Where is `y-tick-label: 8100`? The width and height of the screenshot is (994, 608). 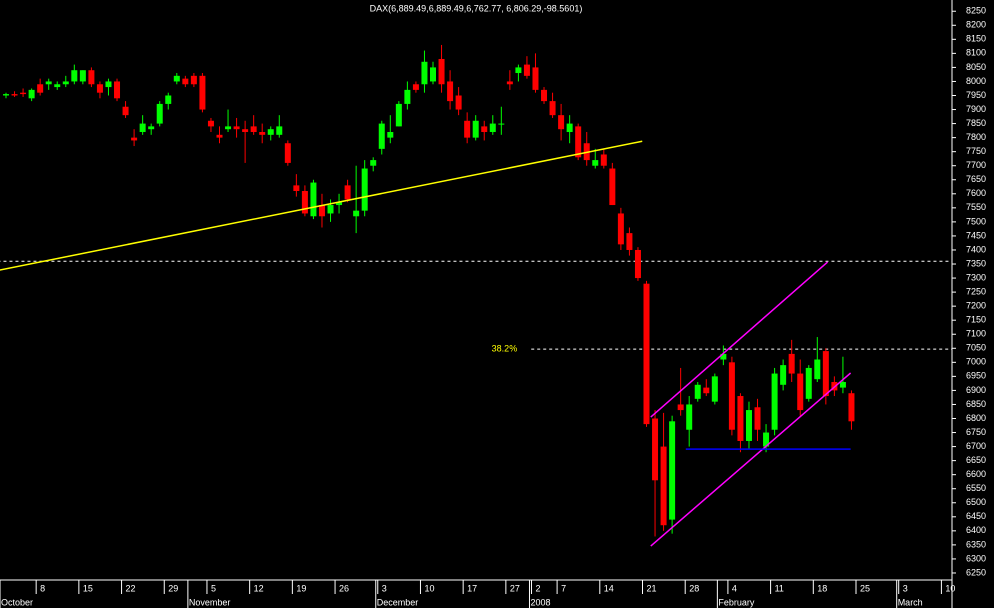
y-tick-label: 8100 is located at coordinates (976, 53).